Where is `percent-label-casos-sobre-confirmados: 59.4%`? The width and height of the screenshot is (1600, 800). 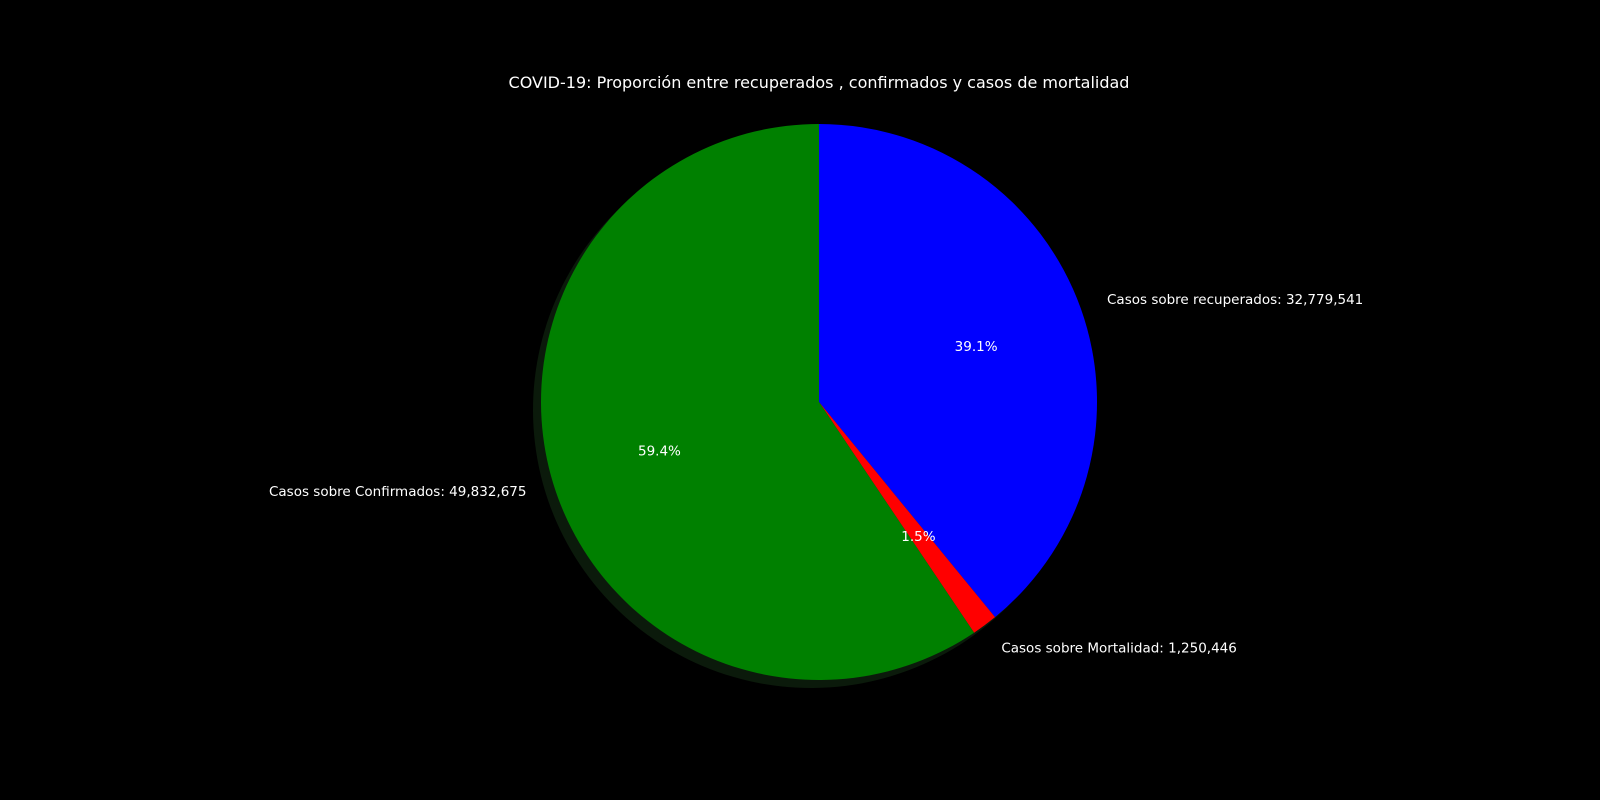
percent-label-casos-sobre-confirmados: 59.4% is located at coordinates (659, 452).